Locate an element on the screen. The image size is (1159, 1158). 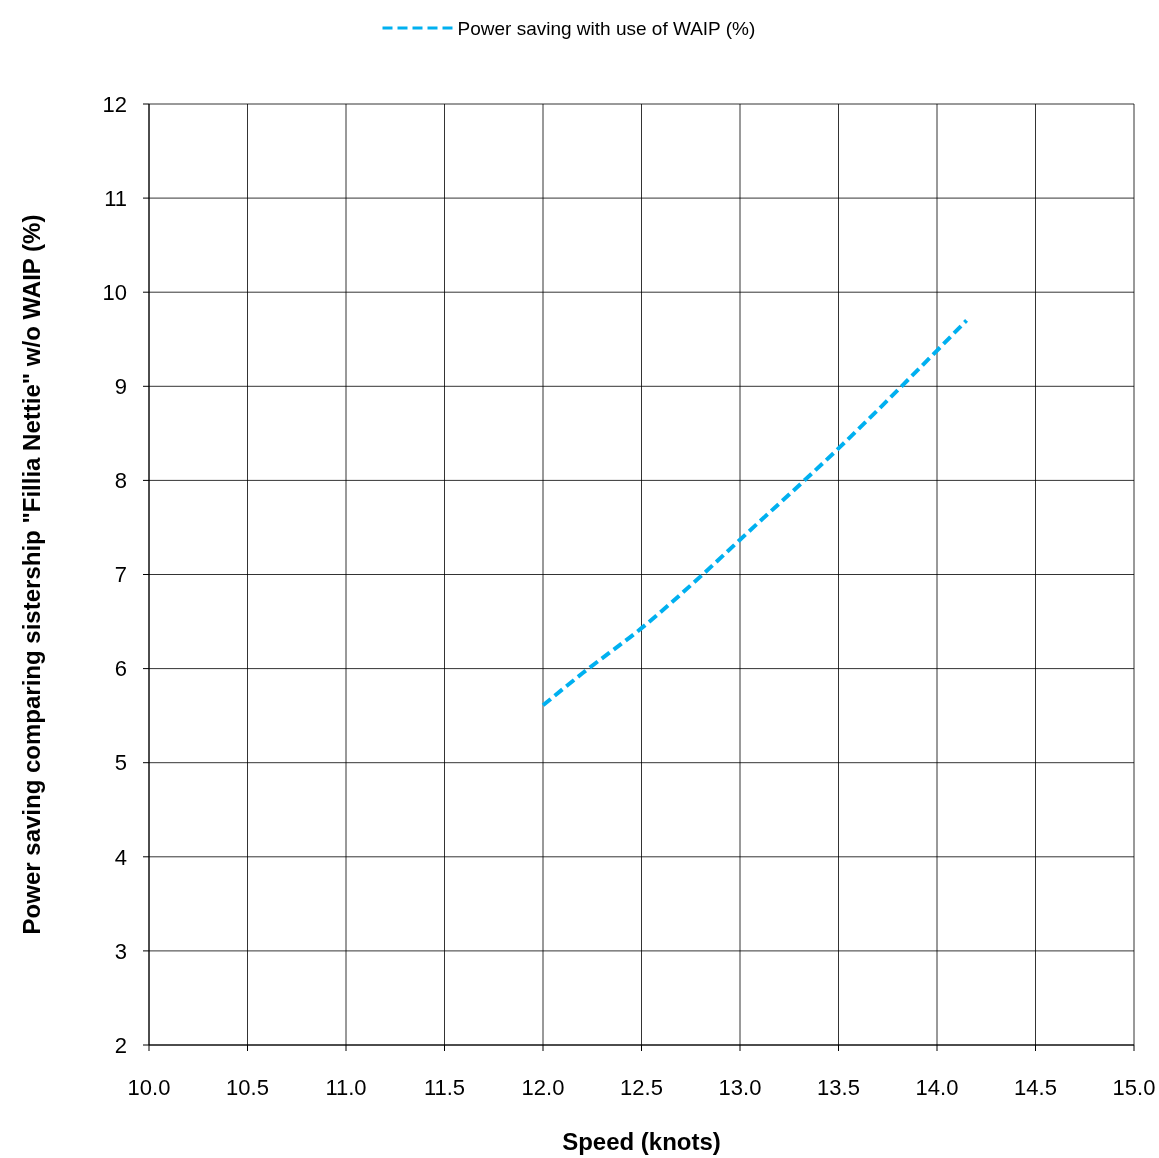
x-tick-label: 13.0 is located at coordinates (740, 1087).